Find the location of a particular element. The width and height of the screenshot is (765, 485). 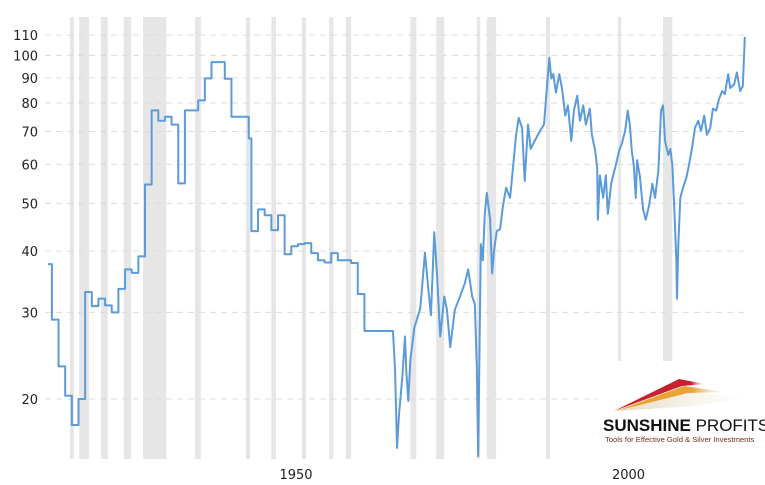

x-tick-label: 2000 is located at coordinates (628, 475).